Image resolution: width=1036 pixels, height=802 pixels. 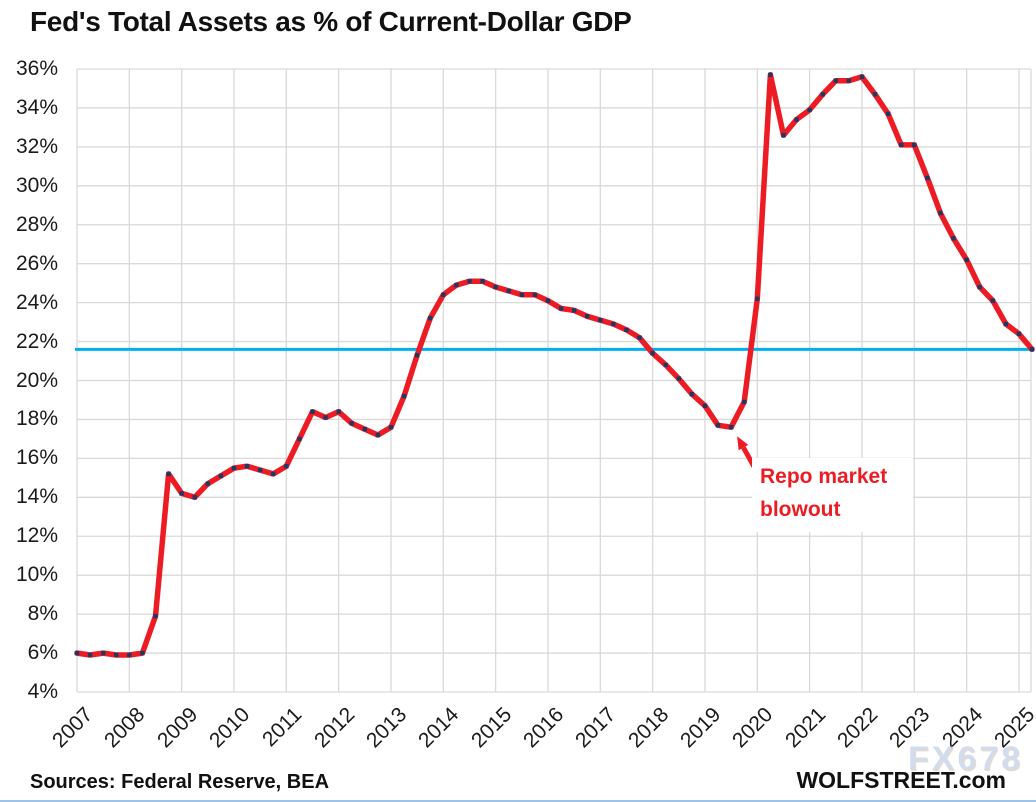 What do you see at coordinates (36, 341) in the screenshot?
I see `y-axis-label: 22%` at bounding box center [36, 341].